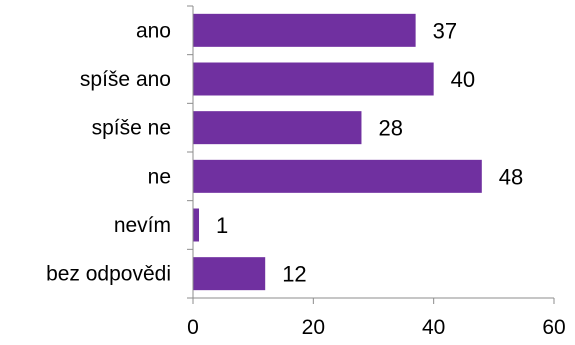 The height and width of the screenshot is (345, 575). I want to click on x-tick-label: 60, so click(553, 327).